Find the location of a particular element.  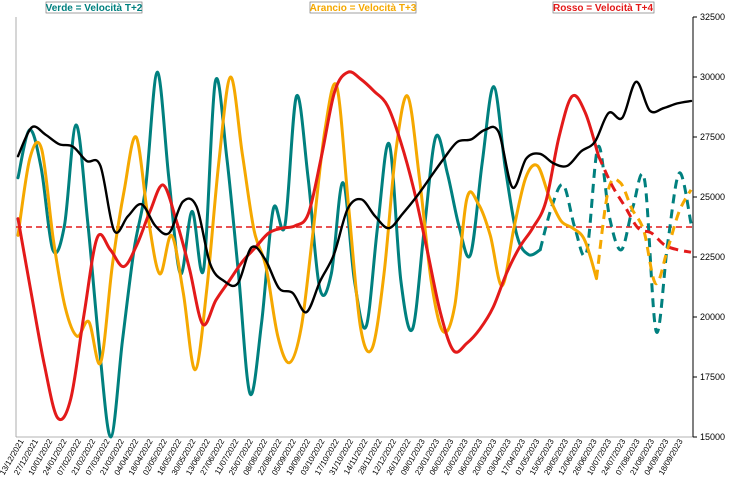

legend-label-orange: Arancio = Velocità T+3 is located at coordinates (363, 8).